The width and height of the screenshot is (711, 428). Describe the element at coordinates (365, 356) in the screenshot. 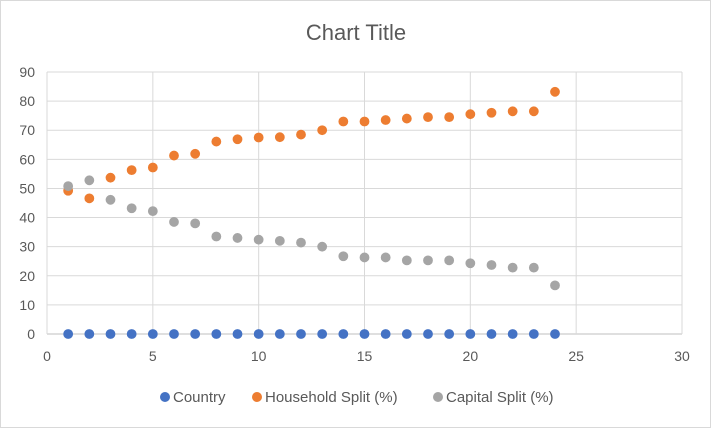

I see `x-tick-label: 15` at that location.